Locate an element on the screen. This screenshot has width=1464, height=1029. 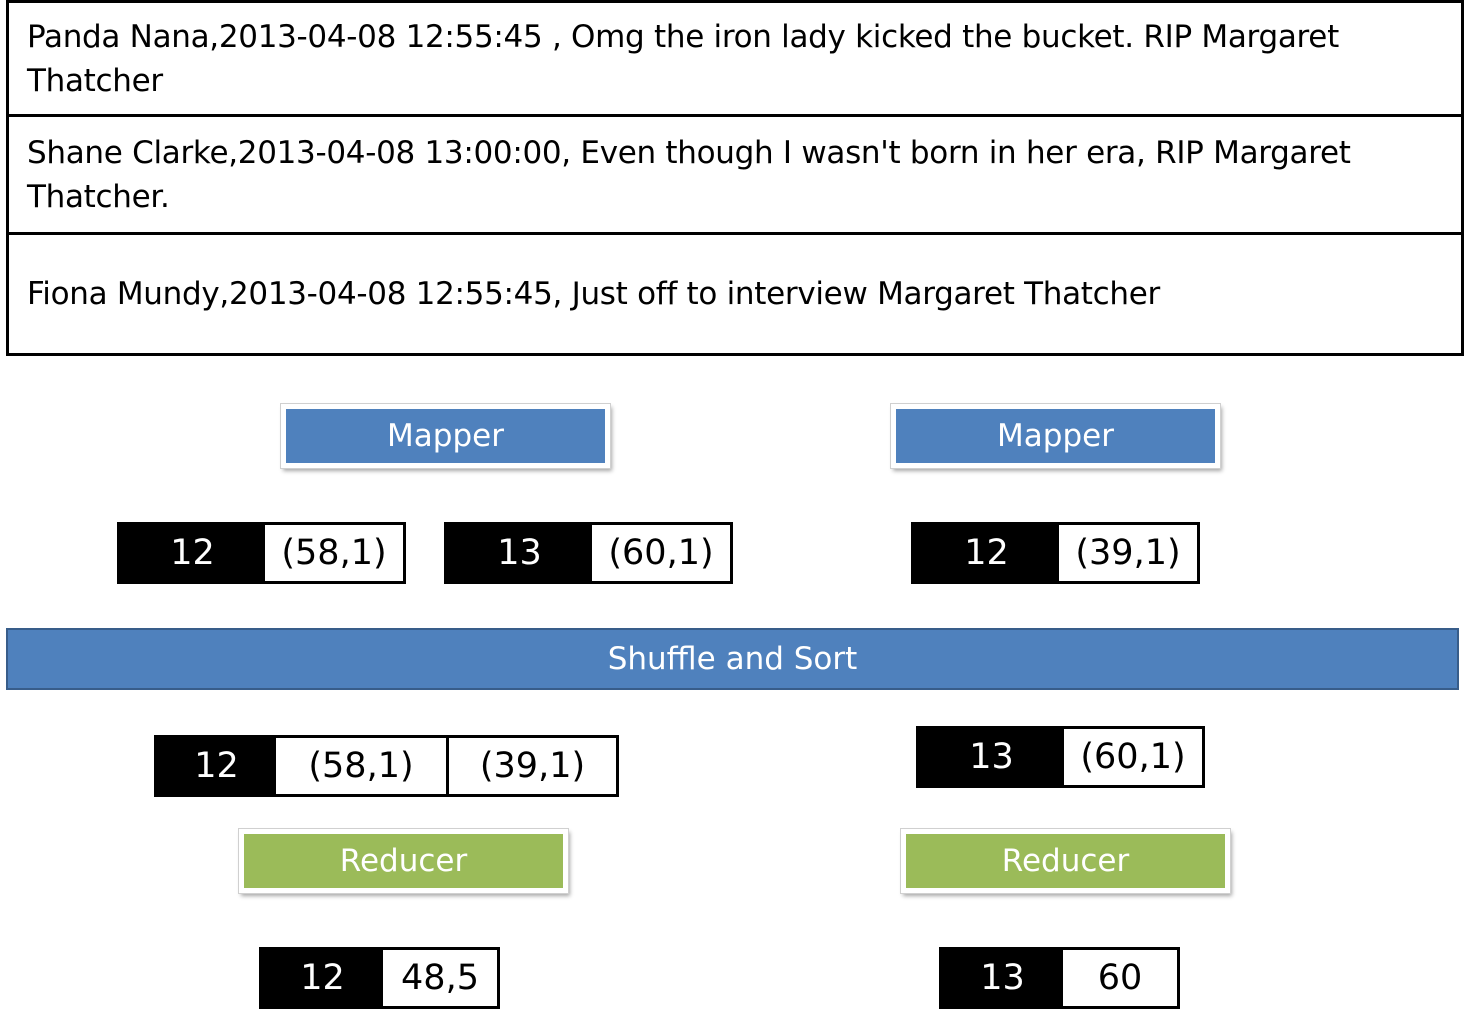
pair-value: 48,5 is located at coordinates (440, 978).